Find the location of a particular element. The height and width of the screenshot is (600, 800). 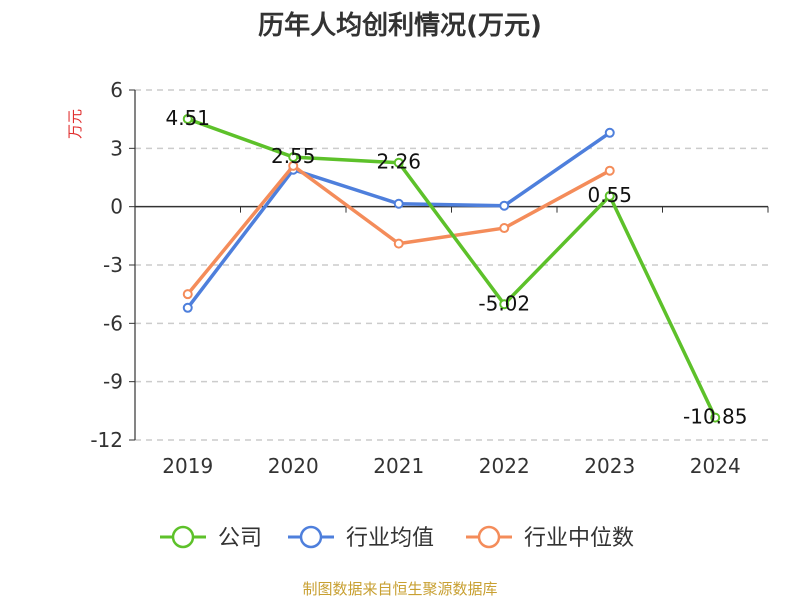

x-tick-label: 2020 is located at coordinates (293, 466).